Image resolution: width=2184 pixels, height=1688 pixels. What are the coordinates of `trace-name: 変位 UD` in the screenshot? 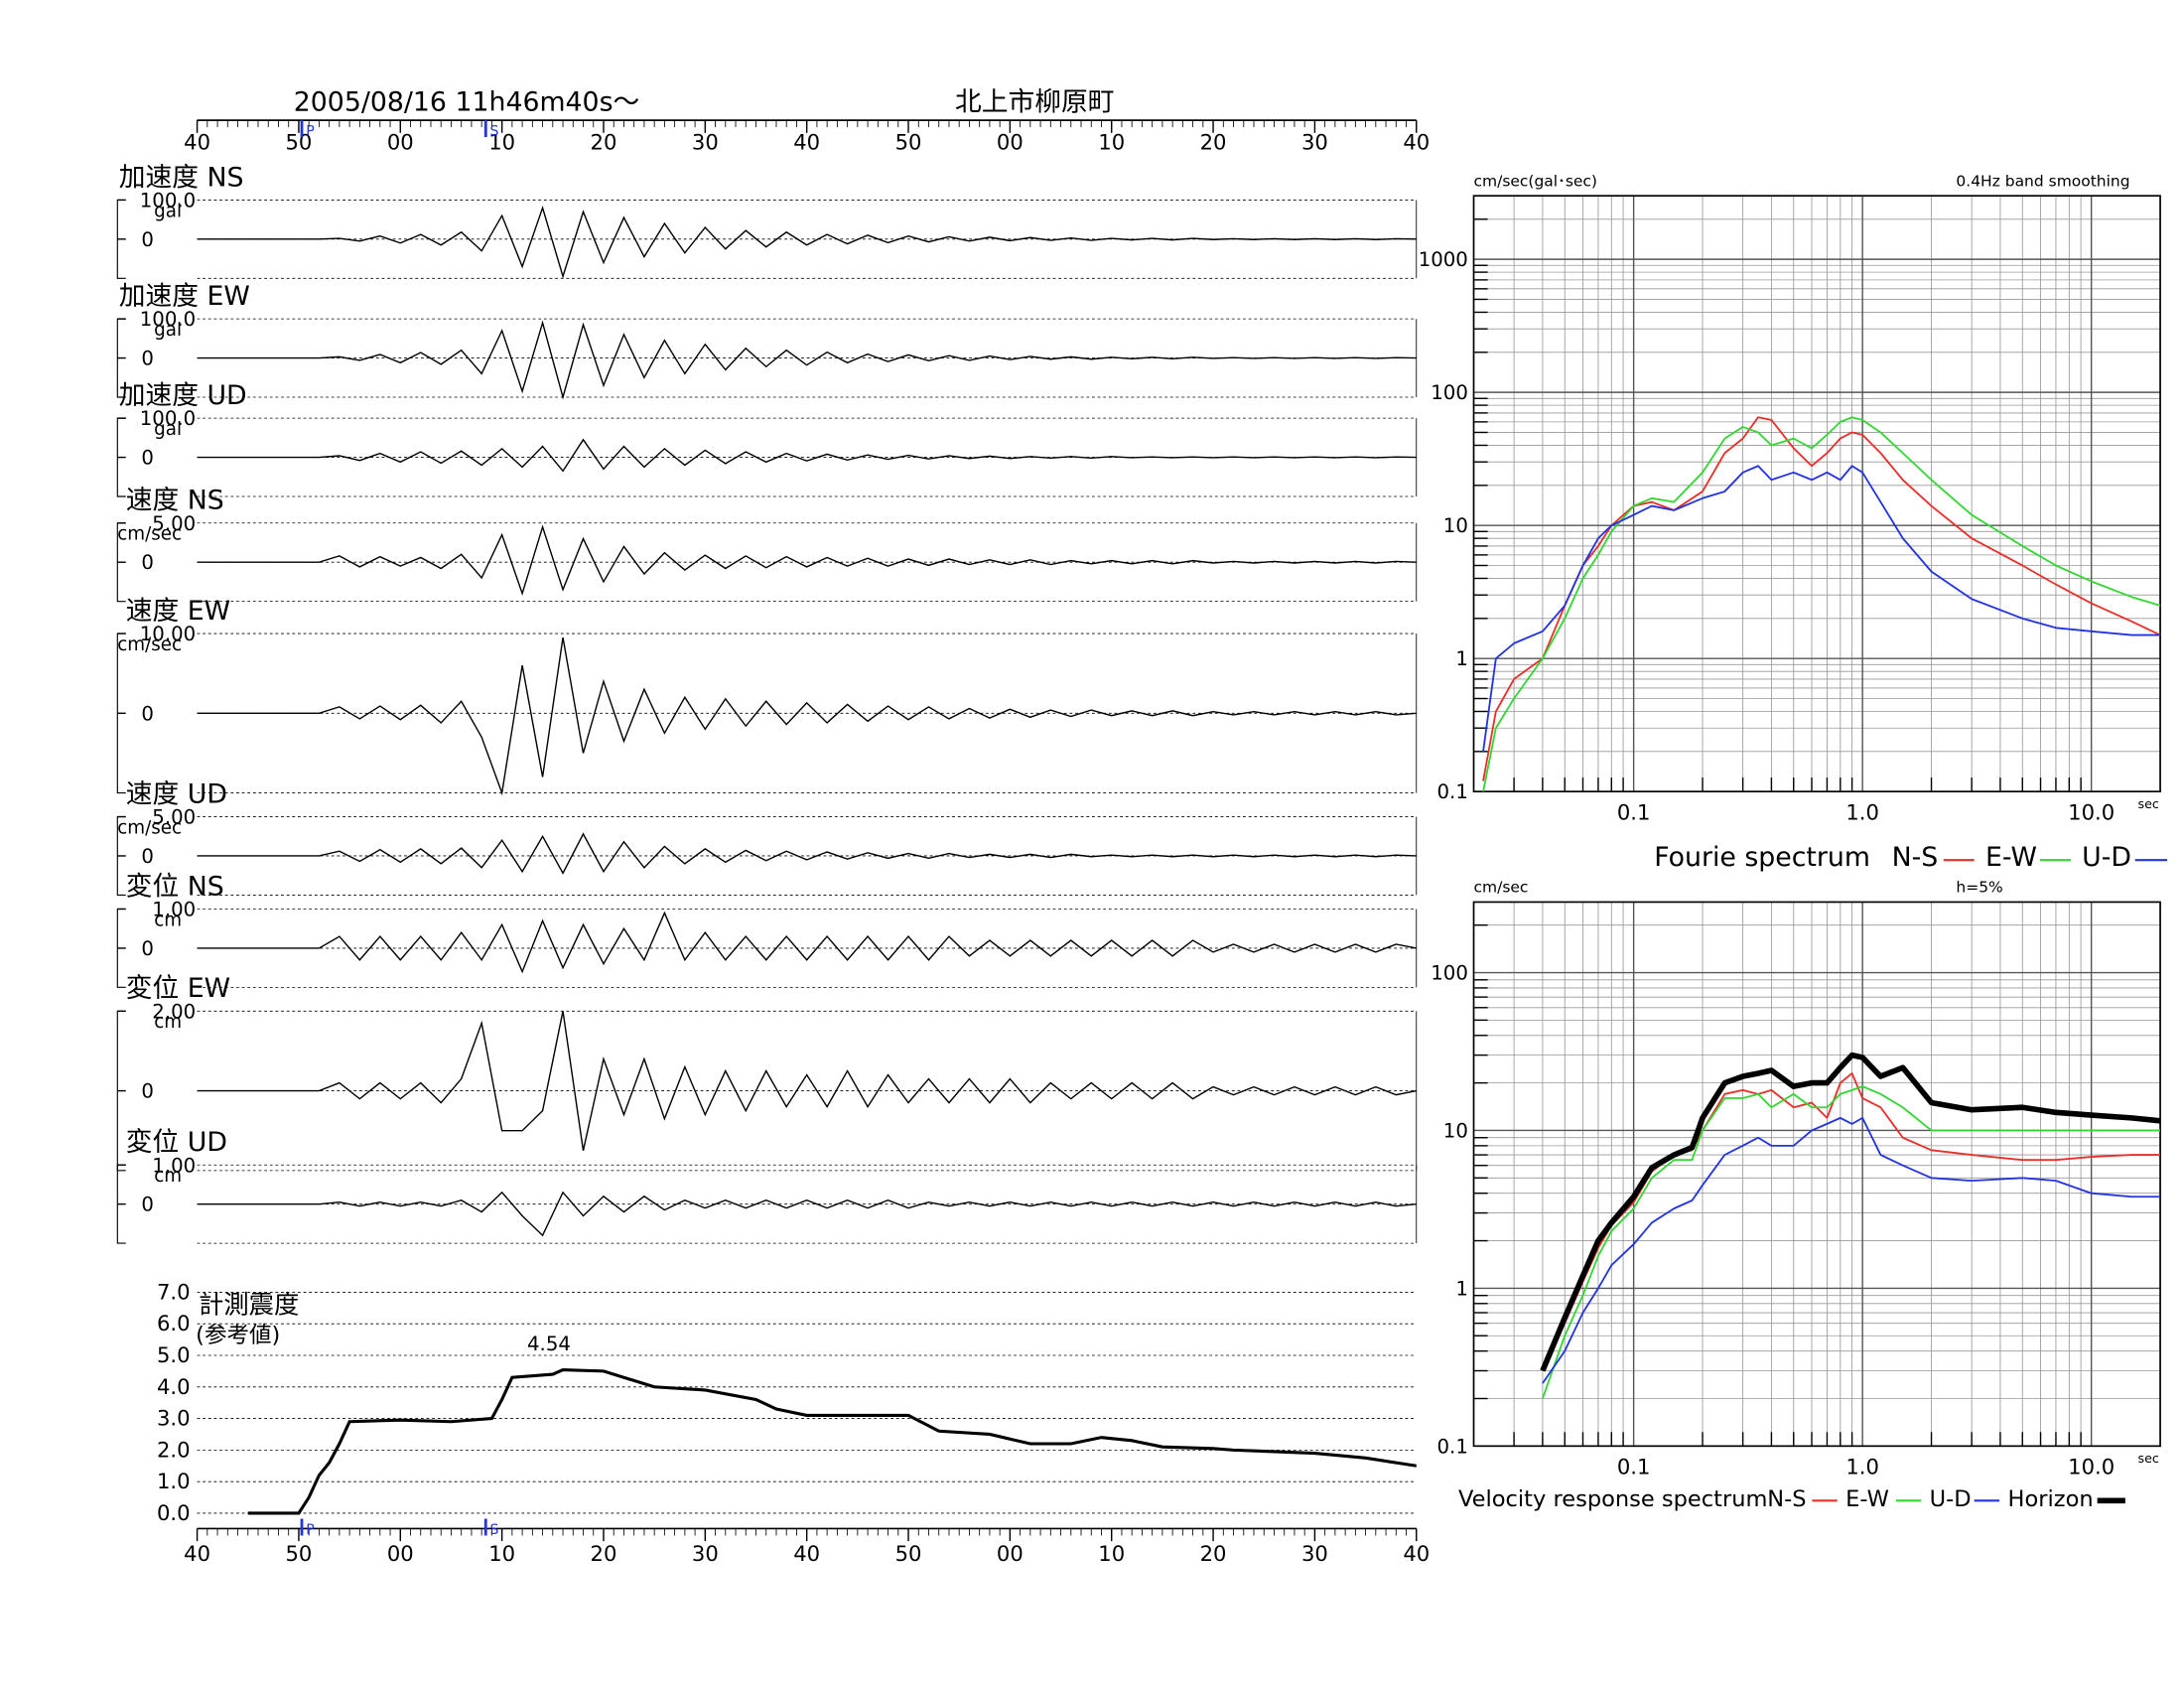 It's located at (176, 1142).